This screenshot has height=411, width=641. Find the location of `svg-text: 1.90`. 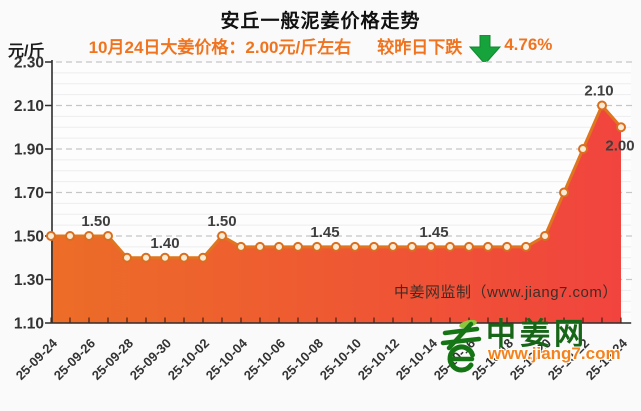

svg-text: 1.90 is located at coordinates (29, 150).